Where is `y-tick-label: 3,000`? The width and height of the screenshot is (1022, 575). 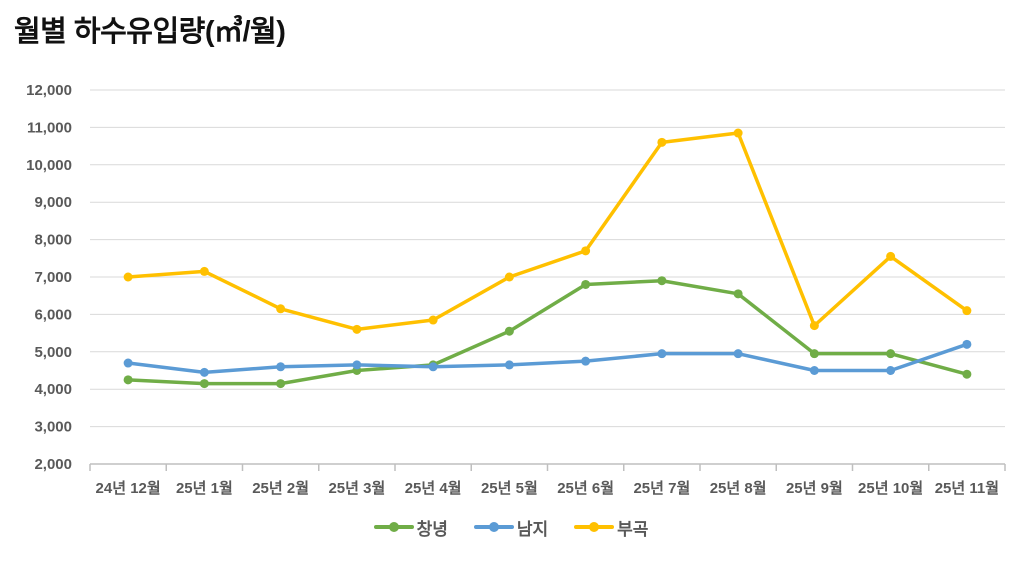 y-tick-label: 3,000 is located at coordinates (53, 427).